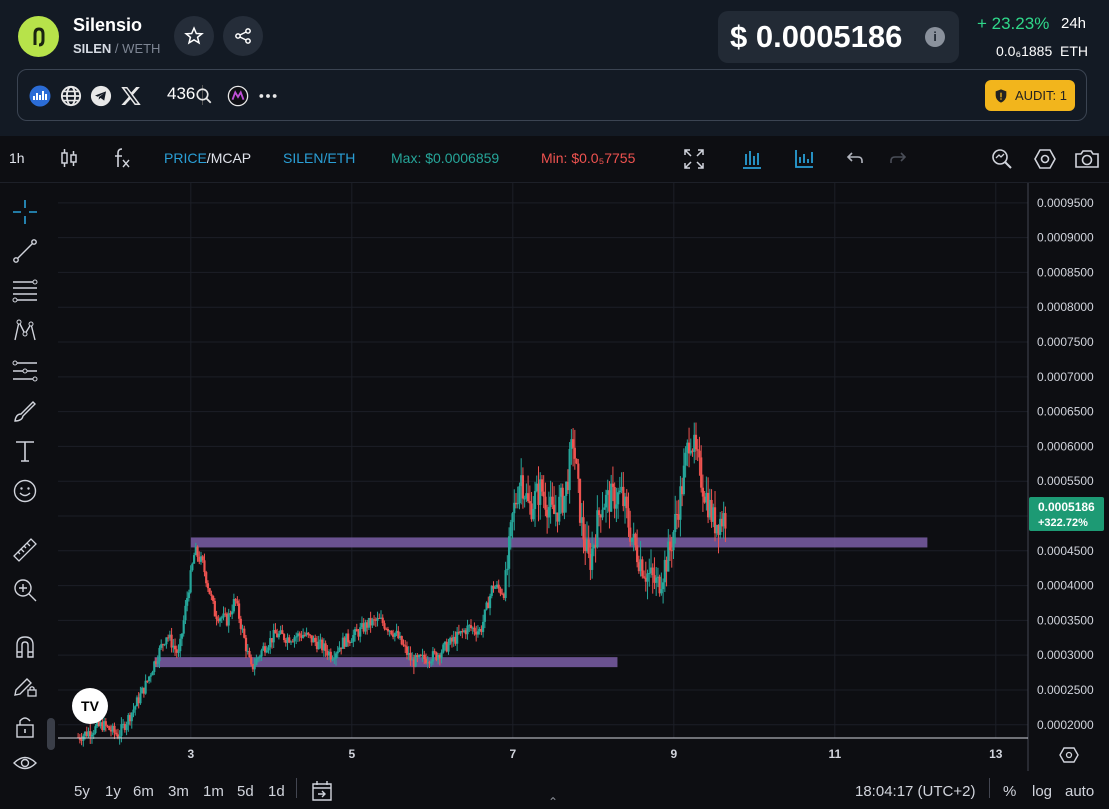 Image resolution: width=1109 pixels, height=809 pixels. Describe the element at coordinates (40, 96) in the screenshot. I see `dexscreener-link` at that location.